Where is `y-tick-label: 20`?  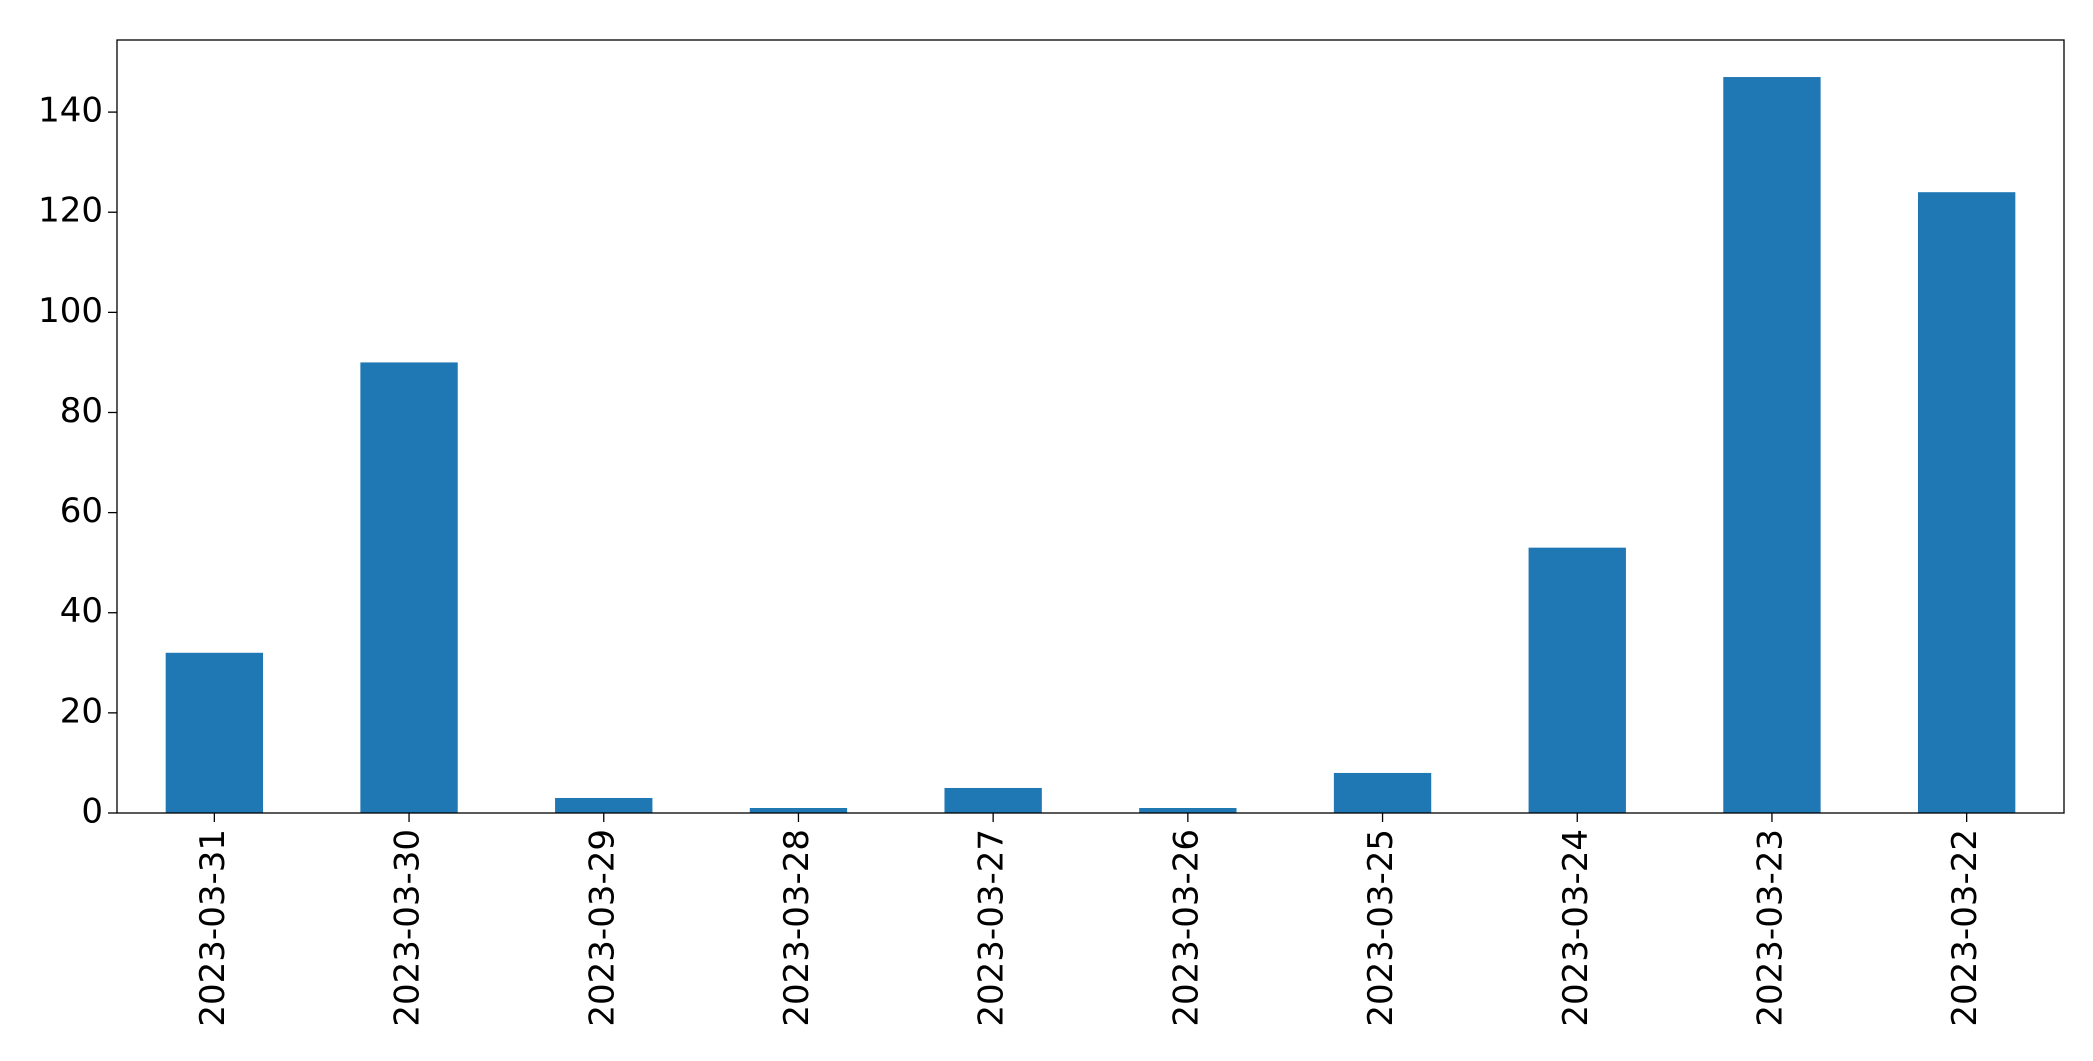
y-tick-label: 20 is located at coordinates (81, 711).